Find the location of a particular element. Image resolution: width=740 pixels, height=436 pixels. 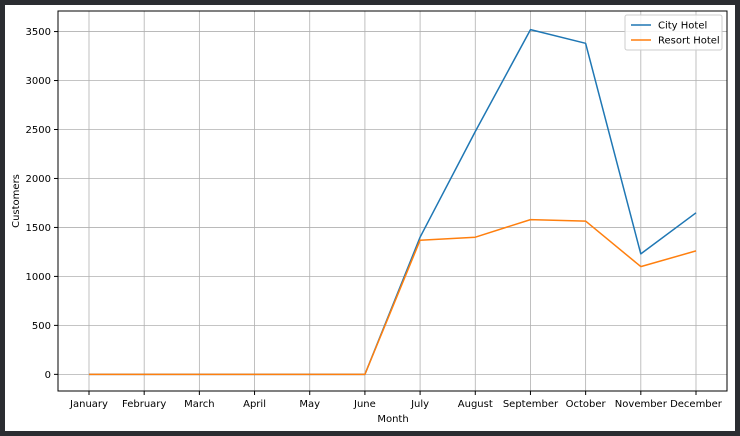

legend-box is located at coordinates (673, 32).